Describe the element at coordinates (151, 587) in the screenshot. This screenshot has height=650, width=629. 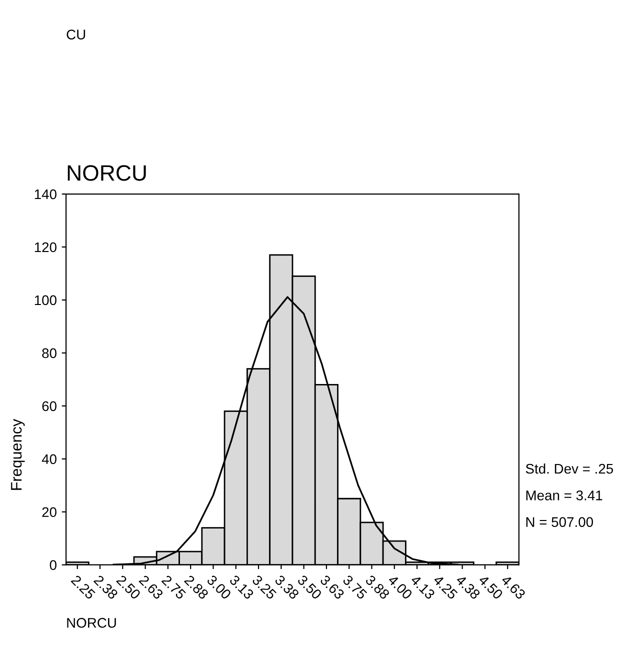
I see `x-tick-label: 2.63` at that location.